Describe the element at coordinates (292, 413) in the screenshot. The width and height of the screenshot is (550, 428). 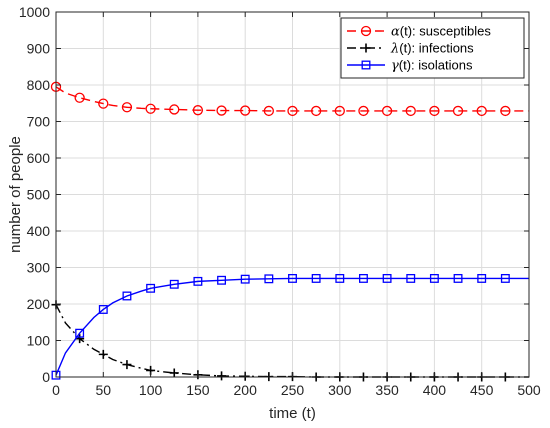
I see `x-axis-label: time (t)` at that location.